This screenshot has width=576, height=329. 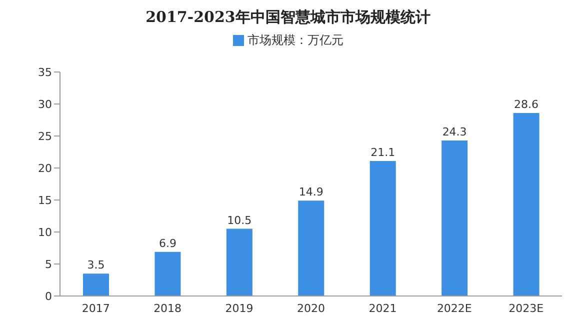 I want to click on y-tick-label: 0, so click(x=48, y=296).